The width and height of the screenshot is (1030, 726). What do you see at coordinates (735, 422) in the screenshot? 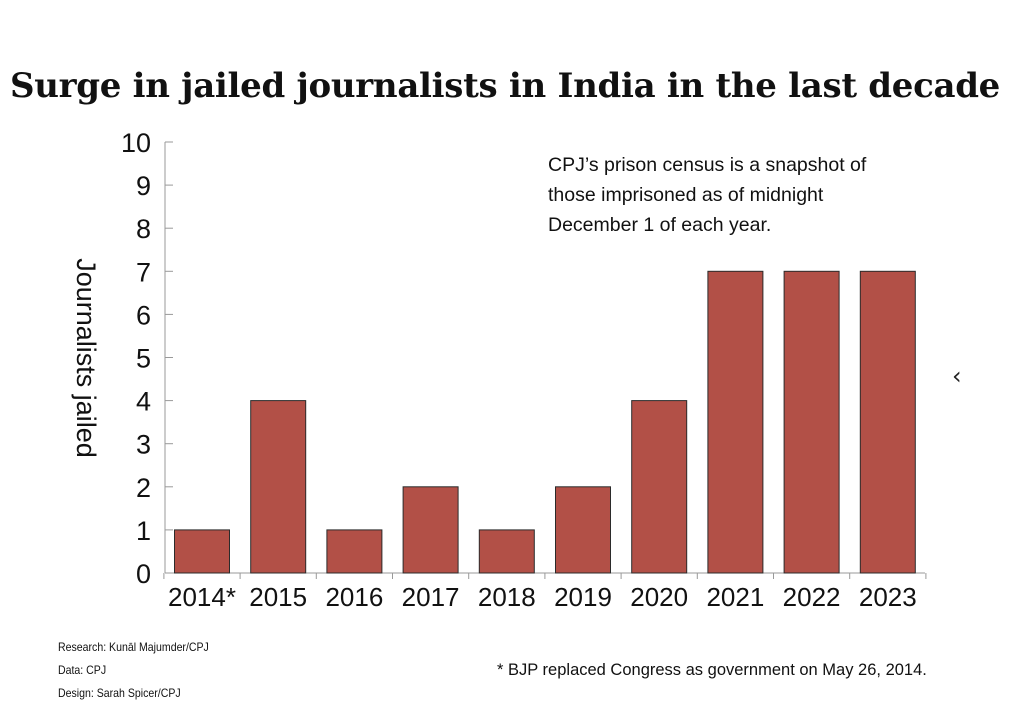
I see `bar-2021` at bounding box center [735, 422].